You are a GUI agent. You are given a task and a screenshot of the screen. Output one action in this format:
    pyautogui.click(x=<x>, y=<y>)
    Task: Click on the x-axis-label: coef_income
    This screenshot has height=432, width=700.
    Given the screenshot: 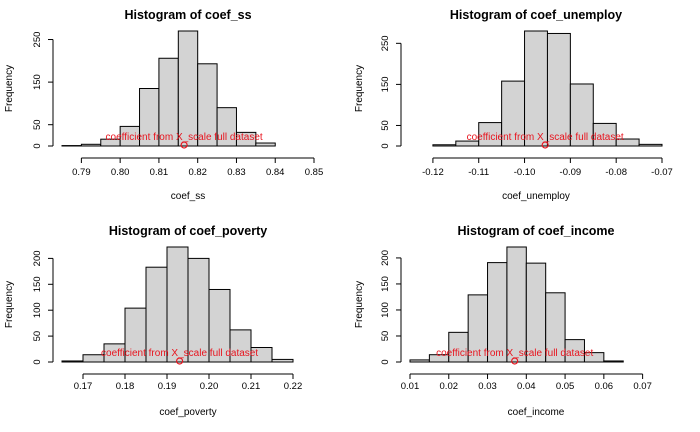 What is the action you would take?
    pyautogui.click(x=536, y=412)
    